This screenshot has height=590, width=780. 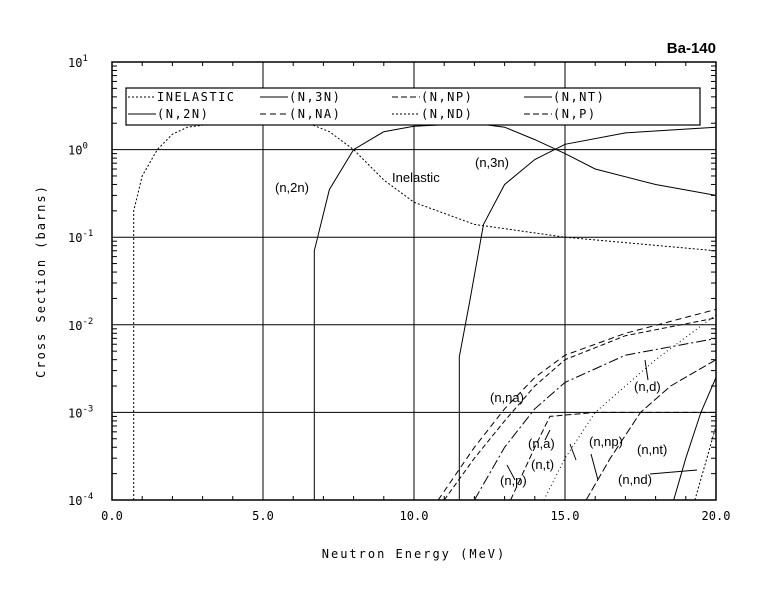 What do you see at coordinates (565, 516) in the screenshot?
I see `x-tick-label: 15.0` at bounding box center [565, 516].